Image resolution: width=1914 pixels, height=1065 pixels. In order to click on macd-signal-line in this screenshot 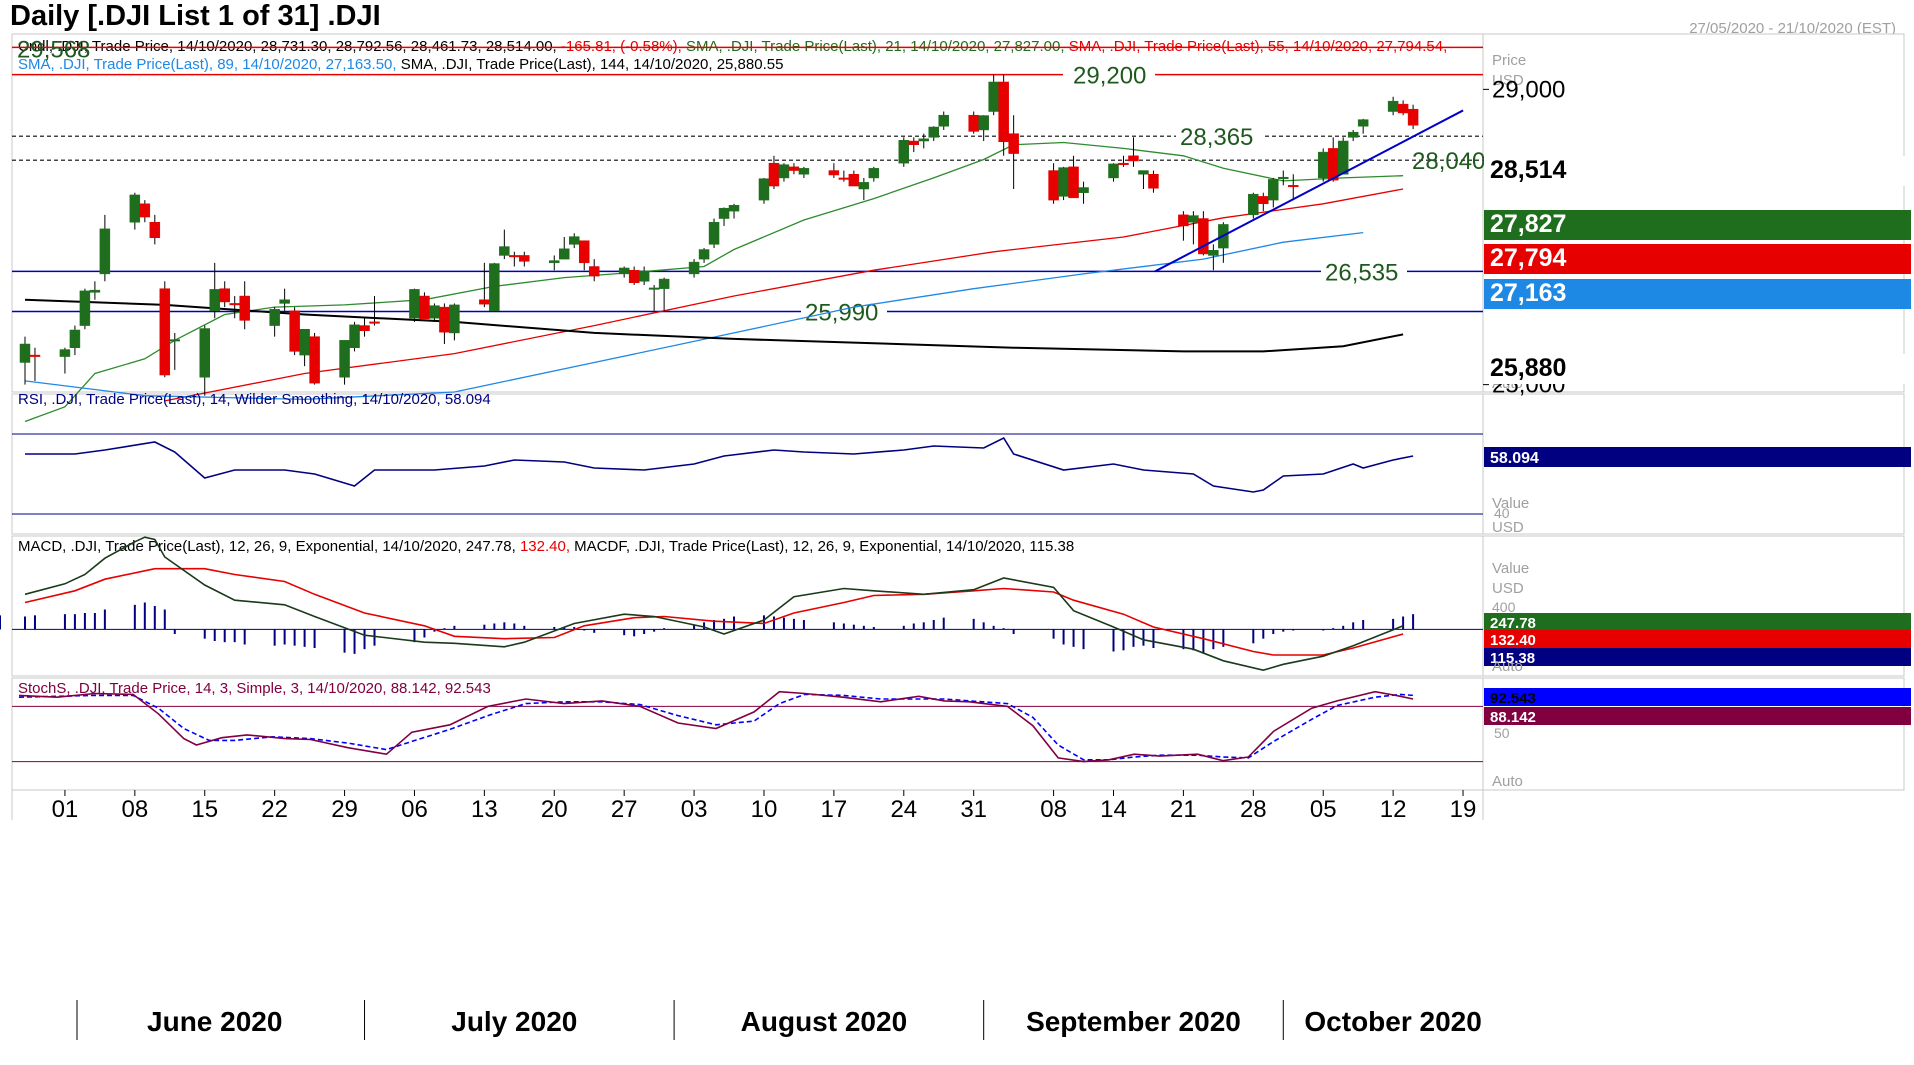, I will do `click(714, 611)`.